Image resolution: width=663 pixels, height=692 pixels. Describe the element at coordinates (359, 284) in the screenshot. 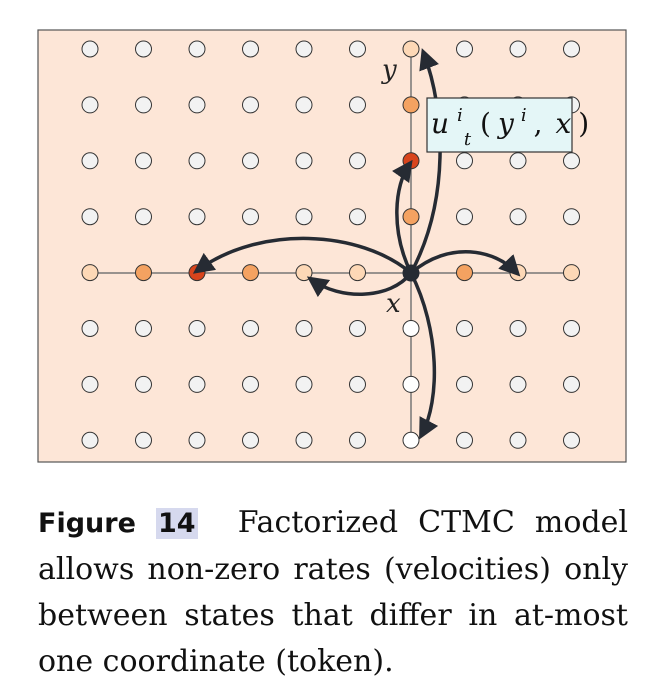

I see `arrow-to-left` at that location.